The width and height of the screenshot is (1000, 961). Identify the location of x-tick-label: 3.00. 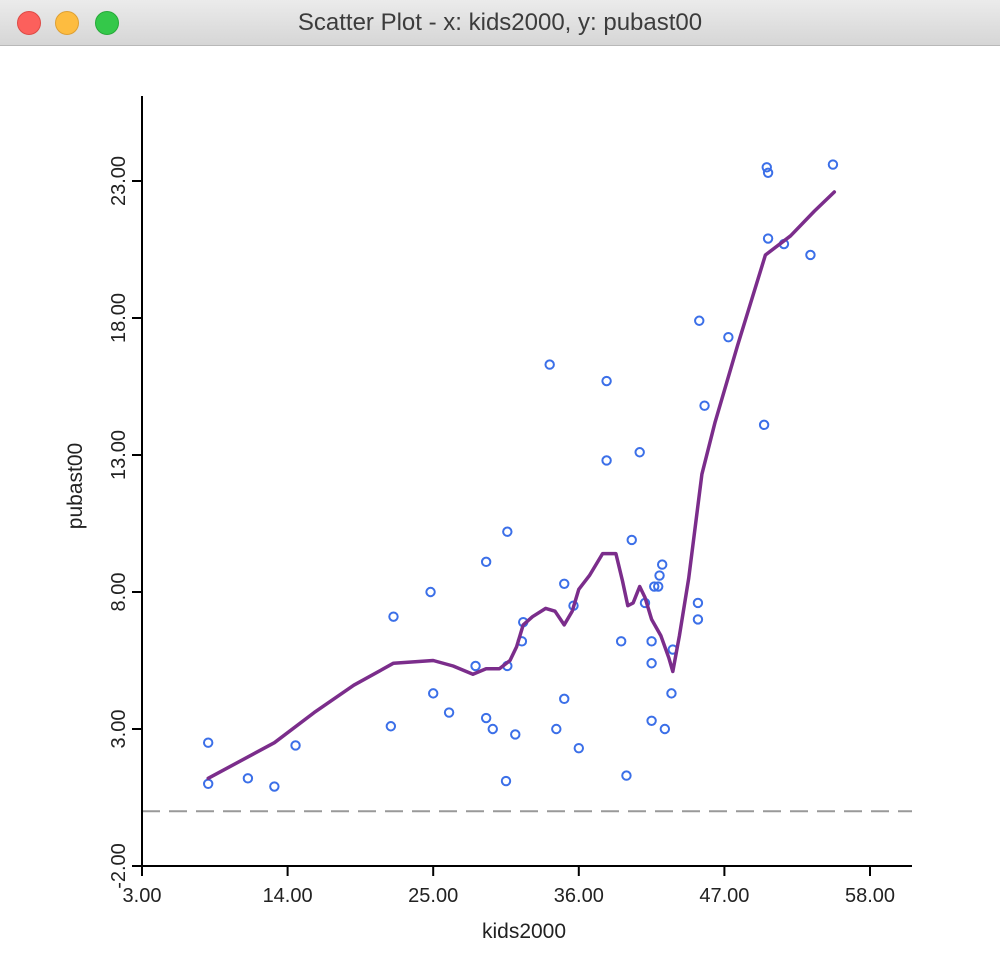
(142, 896).